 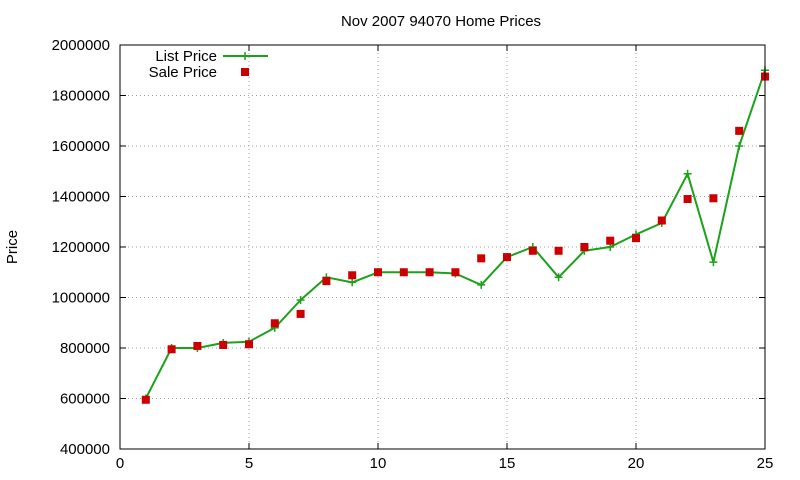 I want to click on legend-label-sale-price: Sale Price, so click(x=183, y=72).